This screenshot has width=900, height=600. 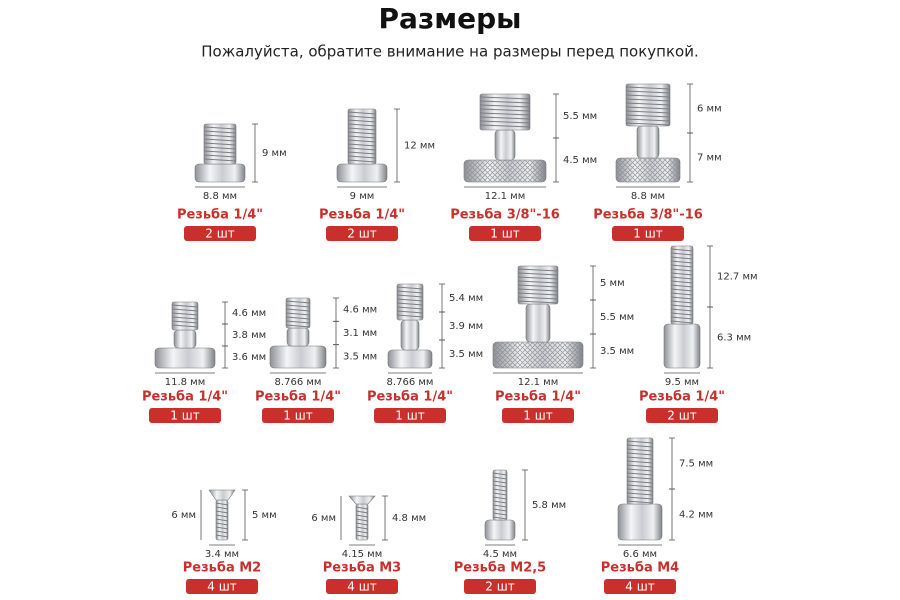 What do you see at coordinates (450, 18) in the screenshot?
I see `title: Размеры` at bounding box center [450, 18].